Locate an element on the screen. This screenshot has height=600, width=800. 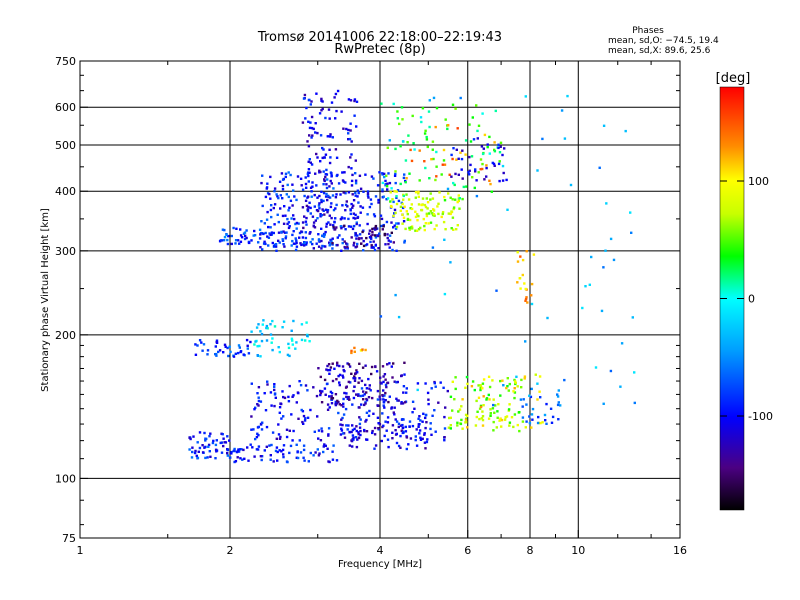
colorbar-label: [deg] is located at coordinates (733, 78).